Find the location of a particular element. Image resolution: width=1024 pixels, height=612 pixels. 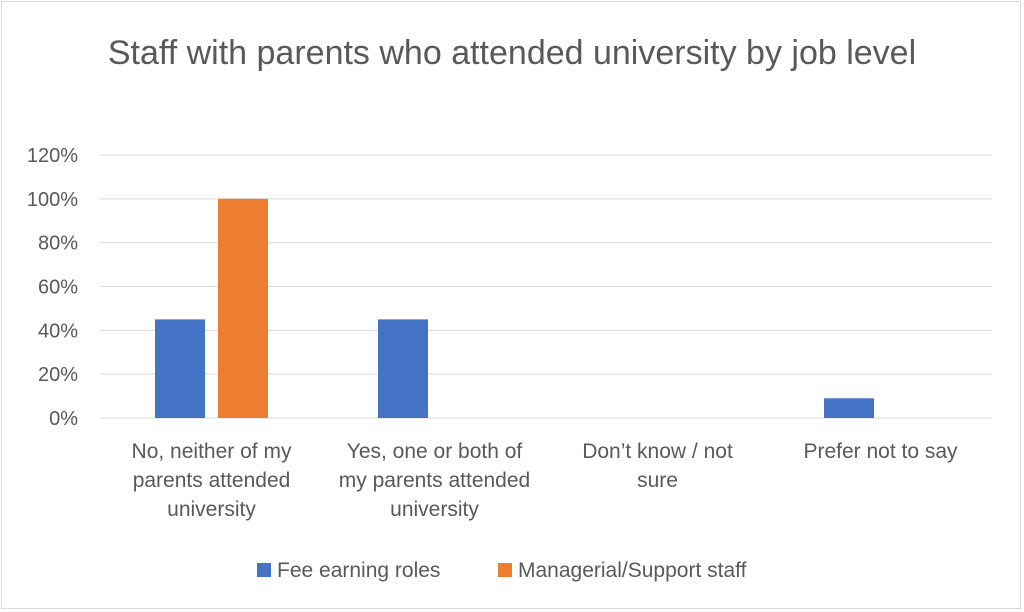

y-tick-label: 40% is located at coordinates (58, 331).